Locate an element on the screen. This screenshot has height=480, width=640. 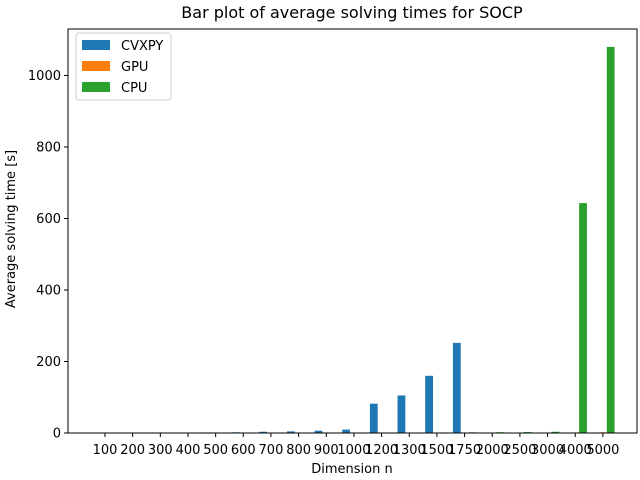
legend-swatch-cvxpy is located at coordinates (96, 45).